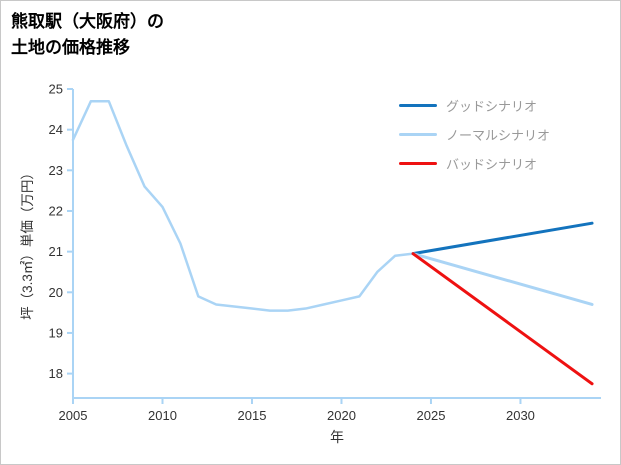 This screenshot has height=465, width=621. What do you see at coordinates (337, 437) in the screenshot?
I see `x-axis-title: 年` at bounding box center [337, 437].